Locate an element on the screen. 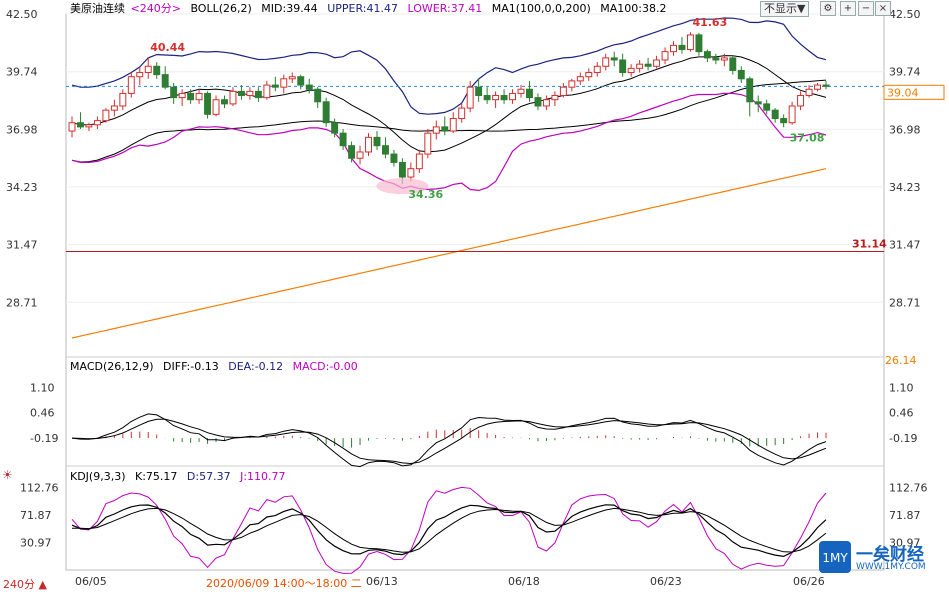 The image size is (949, 594). macd-diff-line is located at coordinates (449, 440).